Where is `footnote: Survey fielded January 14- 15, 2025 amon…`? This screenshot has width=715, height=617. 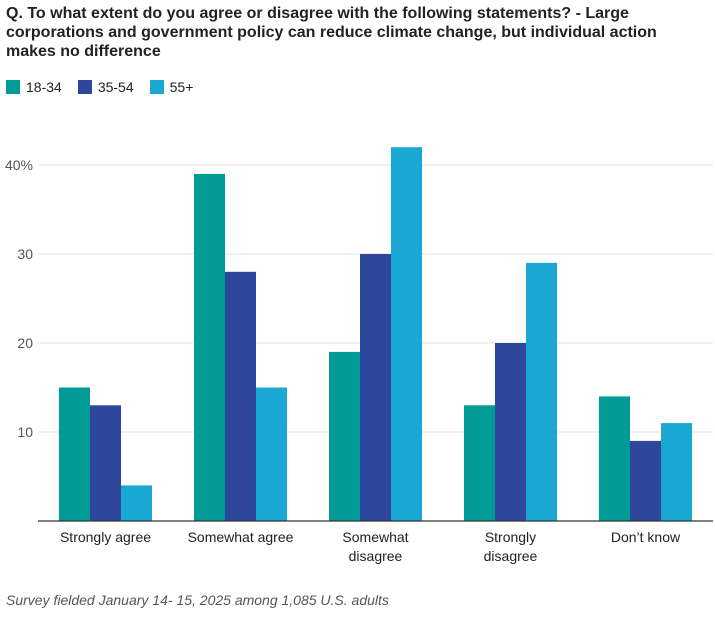
footnote: Survey fielded January 14- 15, 2025 amon… is located at coordinates (197, 600).